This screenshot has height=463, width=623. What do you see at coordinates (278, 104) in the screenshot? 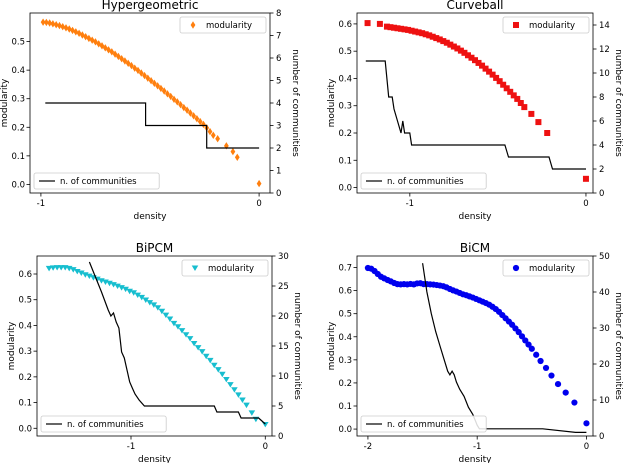
I see `y2-tick-label: 4` at bounding box center [278, 104].